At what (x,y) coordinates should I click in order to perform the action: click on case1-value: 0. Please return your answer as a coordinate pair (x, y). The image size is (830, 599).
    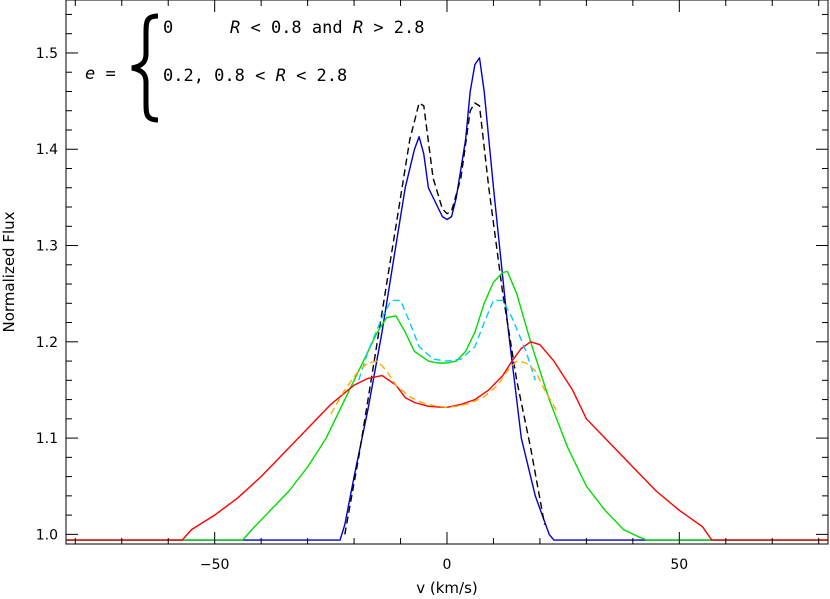
    Looking at the image, I should click on (168, 28).